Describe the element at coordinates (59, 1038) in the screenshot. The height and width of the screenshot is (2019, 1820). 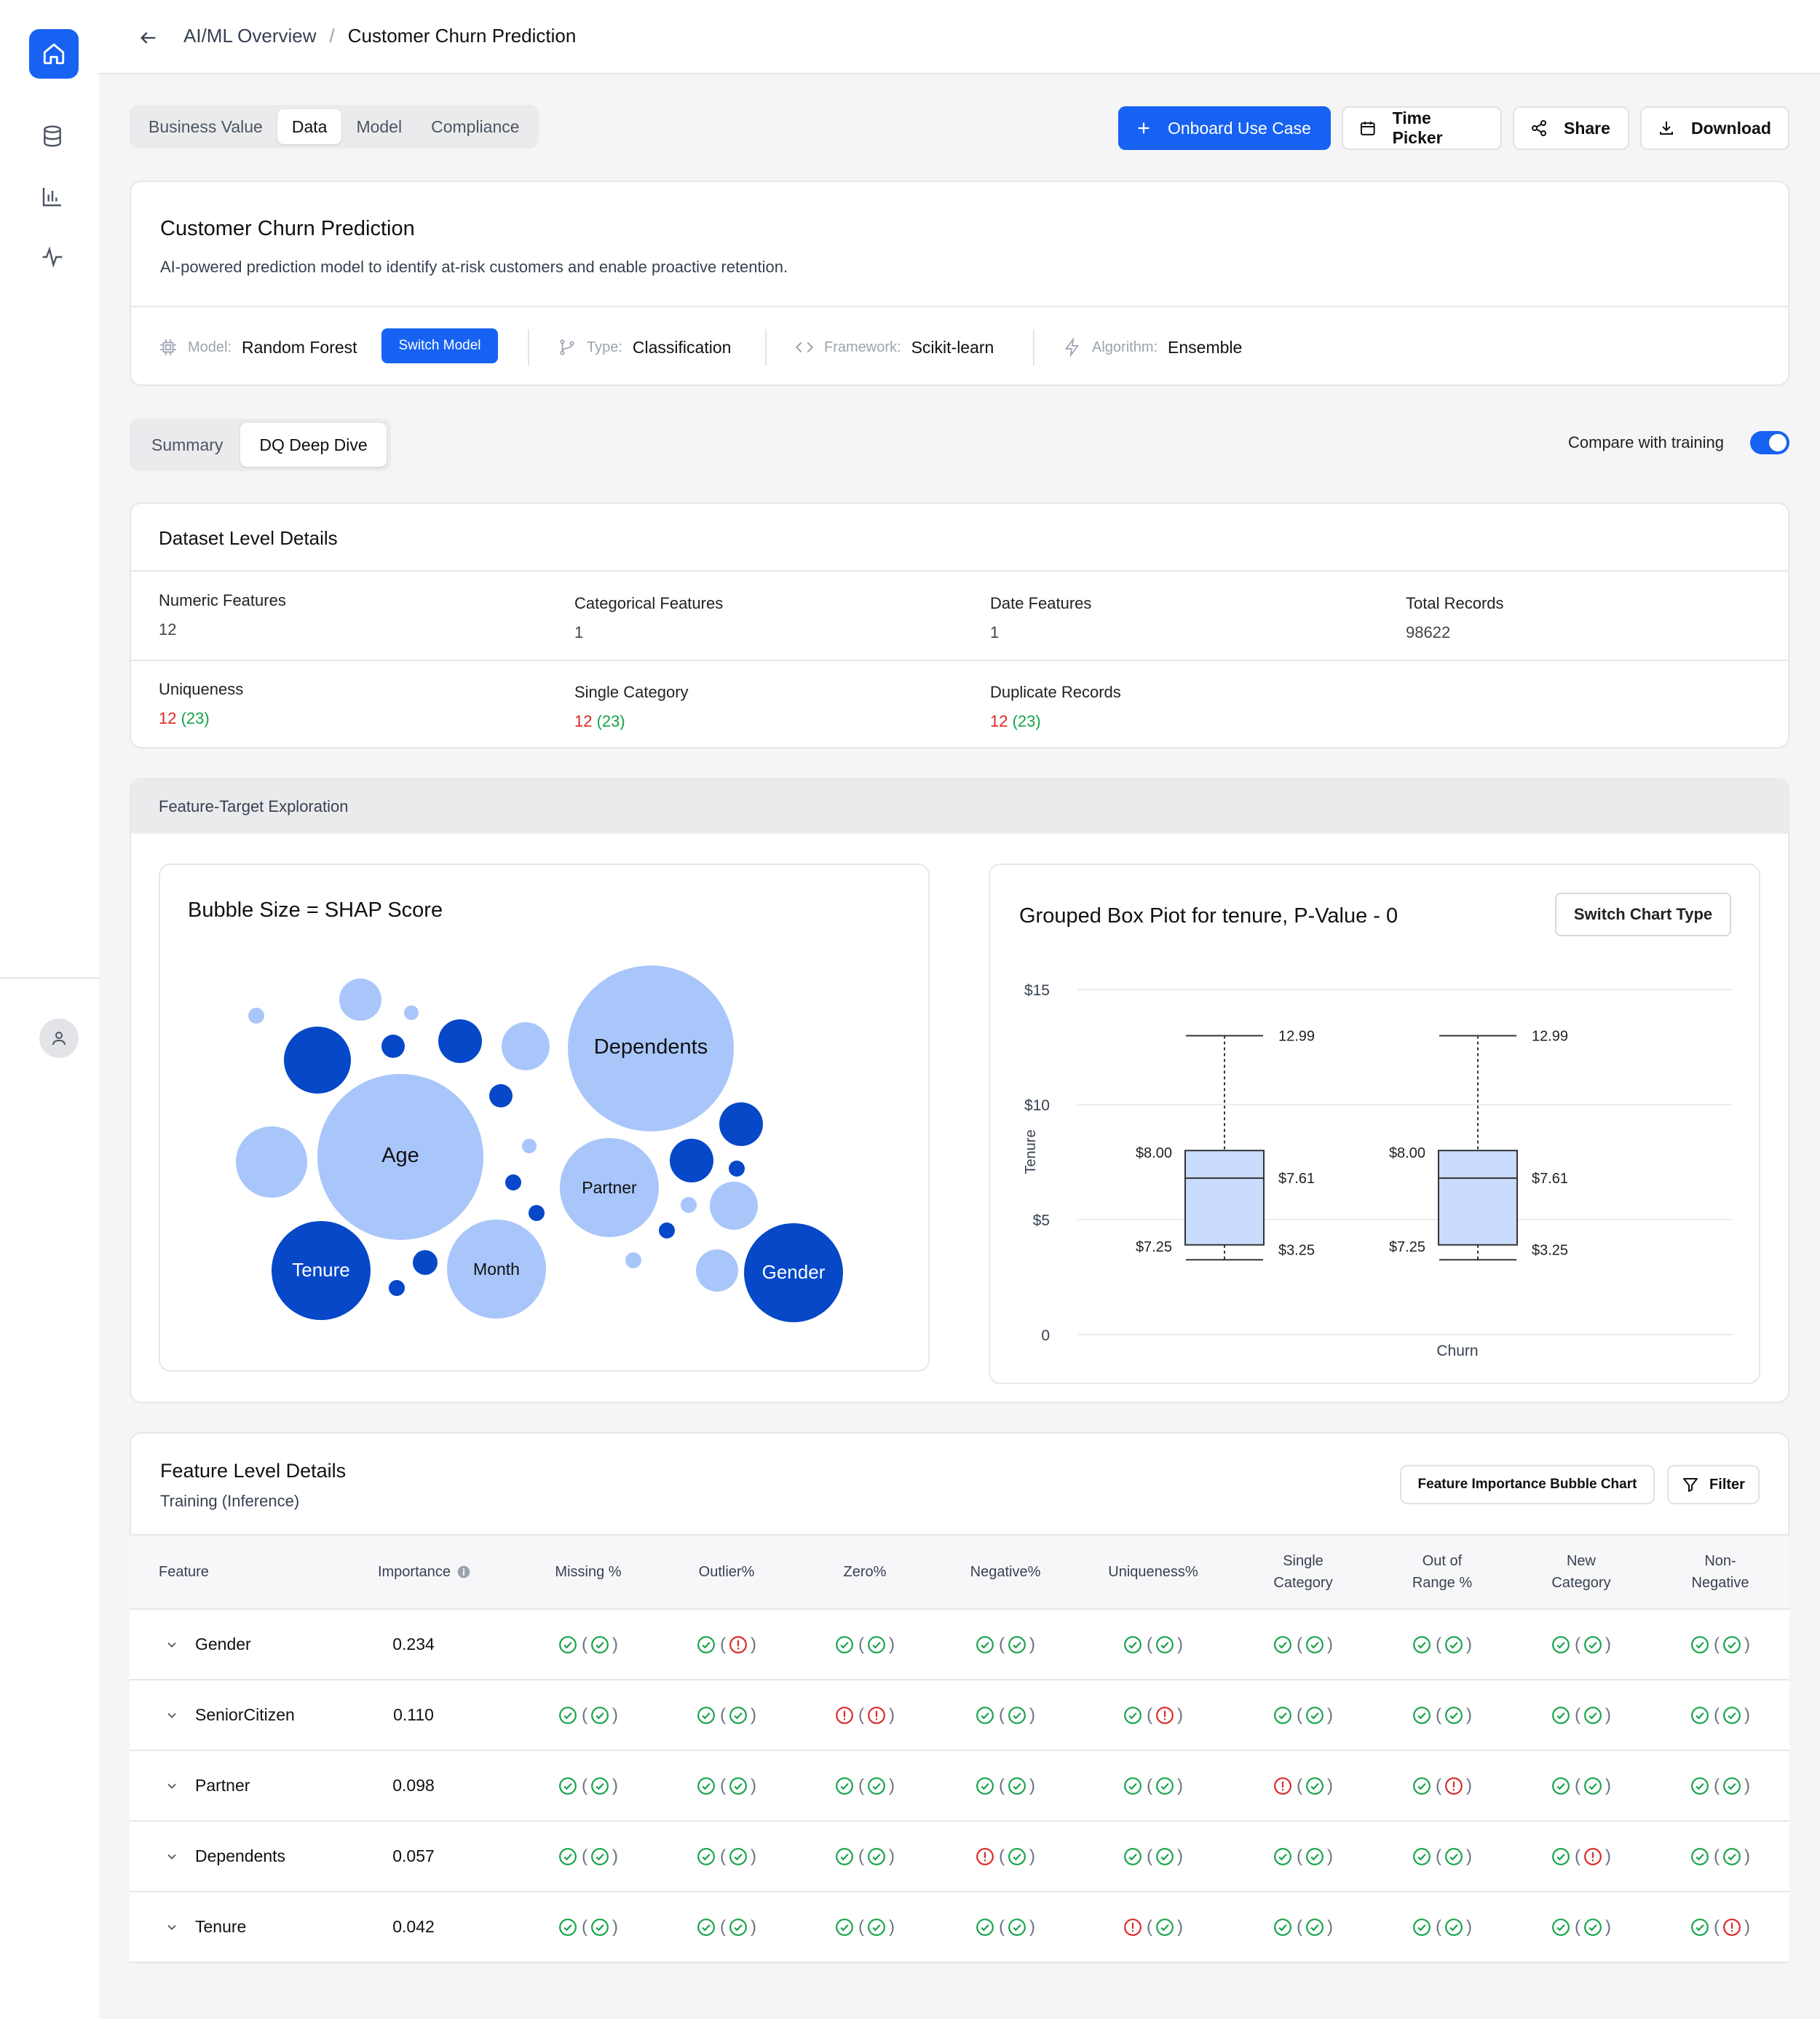
I see `avatar` at that location.